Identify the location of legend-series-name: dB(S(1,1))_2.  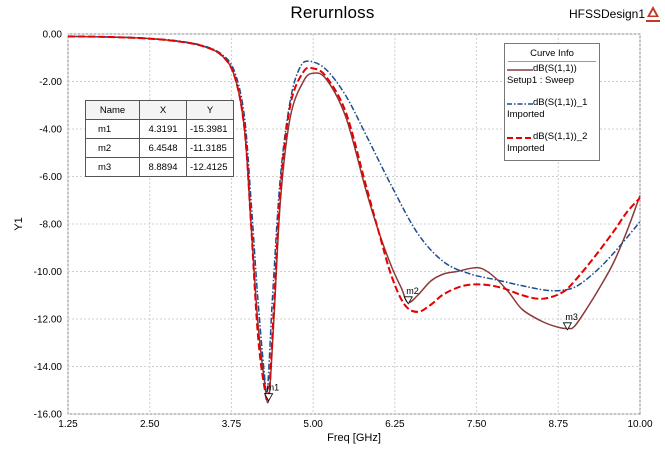
(560, 136).